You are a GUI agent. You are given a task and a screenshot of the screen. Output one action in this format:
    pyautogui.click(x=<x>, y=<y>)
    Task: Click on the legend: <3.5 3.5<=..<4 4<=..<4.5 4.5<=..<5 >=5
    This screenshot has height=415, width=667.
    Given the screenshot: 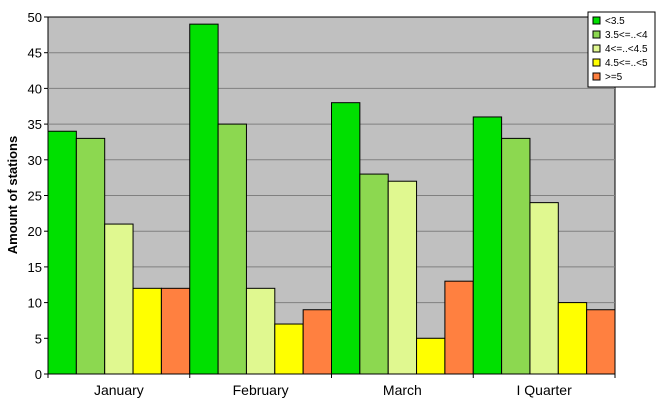 What is the action you would take?
    pyautogui.click(x=621, y=49)
    